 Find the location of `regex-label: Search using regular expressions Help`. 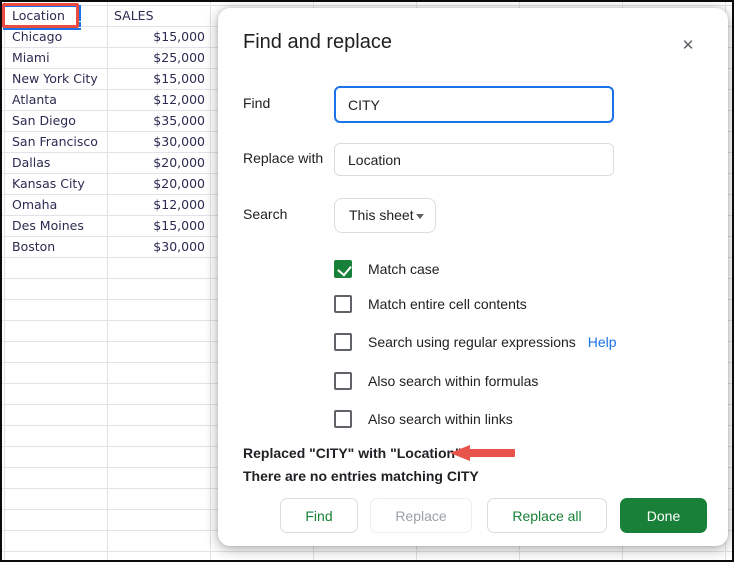

regex-label: Search using regular expressions Help is located at coordinates (492, 342).